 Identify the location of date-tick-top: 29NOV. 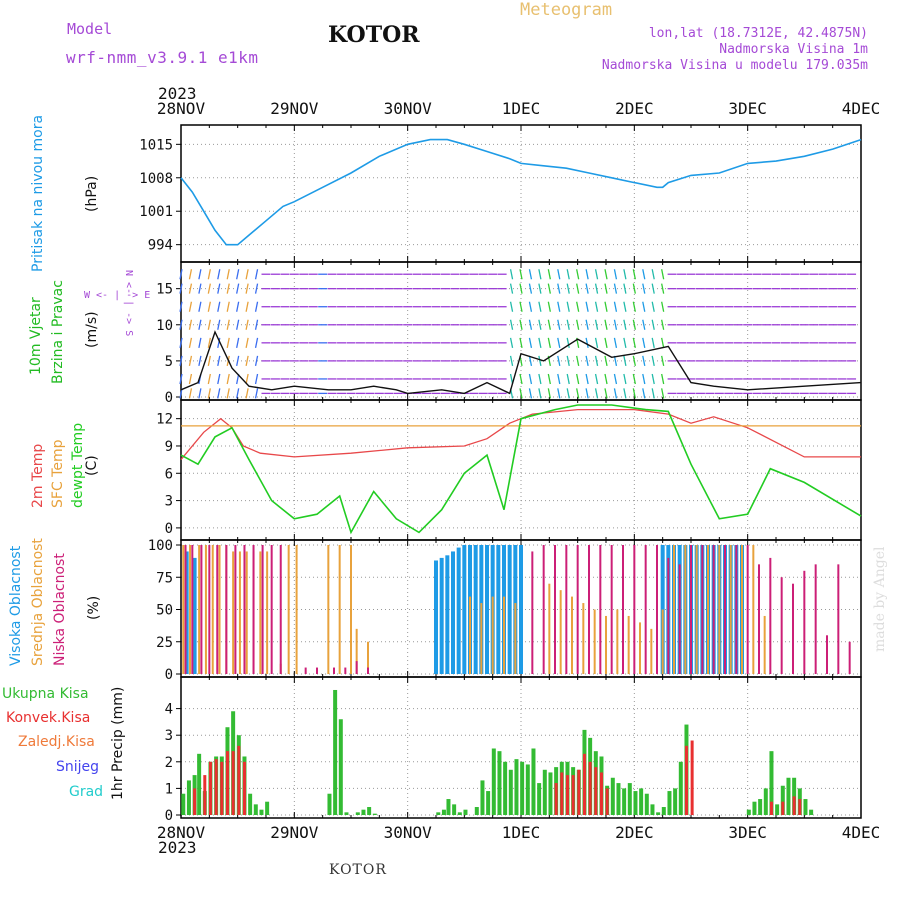
(294, 108).